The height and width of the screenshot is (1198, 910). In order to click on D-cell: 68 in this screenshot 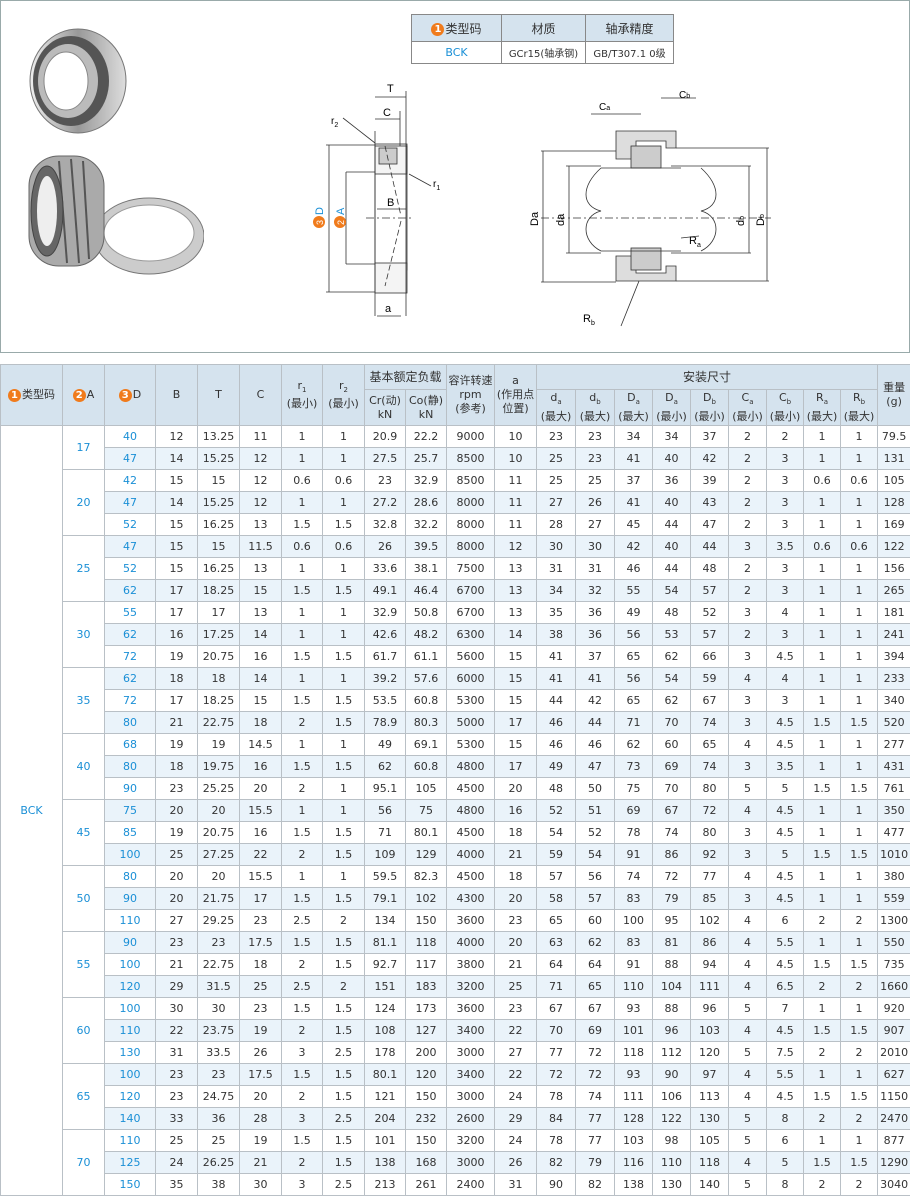, I will do `click(130, 744)`.